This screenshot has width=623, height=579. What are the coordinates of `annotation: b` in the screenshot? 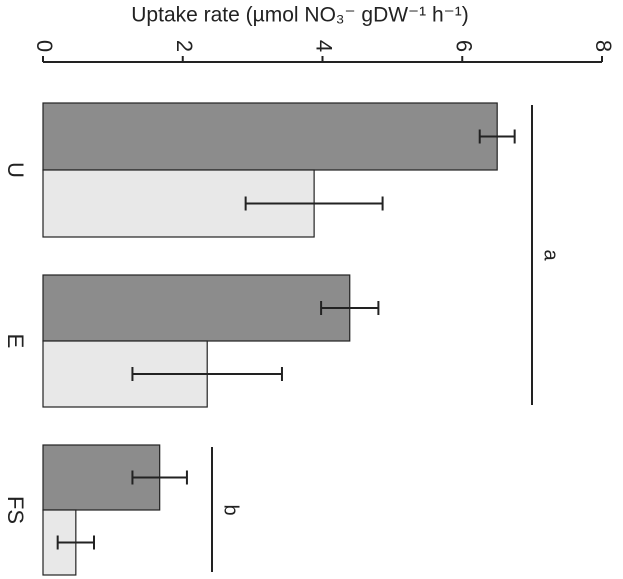 It's located at (231, 509).